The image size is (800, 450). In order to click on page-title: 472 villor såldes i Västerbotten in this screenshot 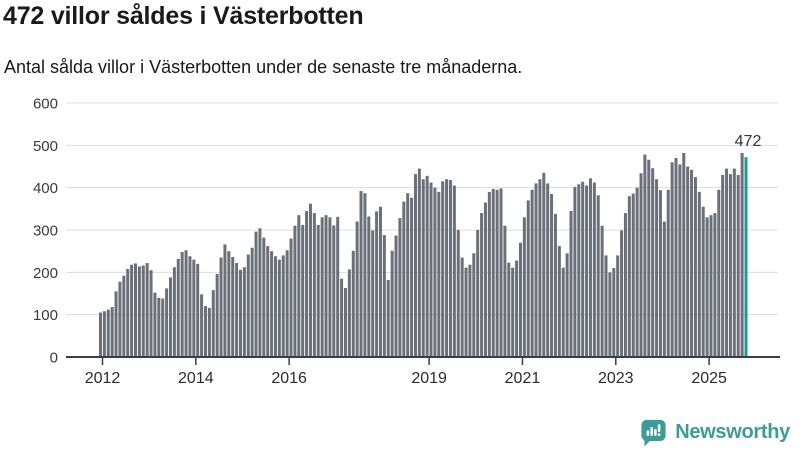, I will do `click(183, 16)`.